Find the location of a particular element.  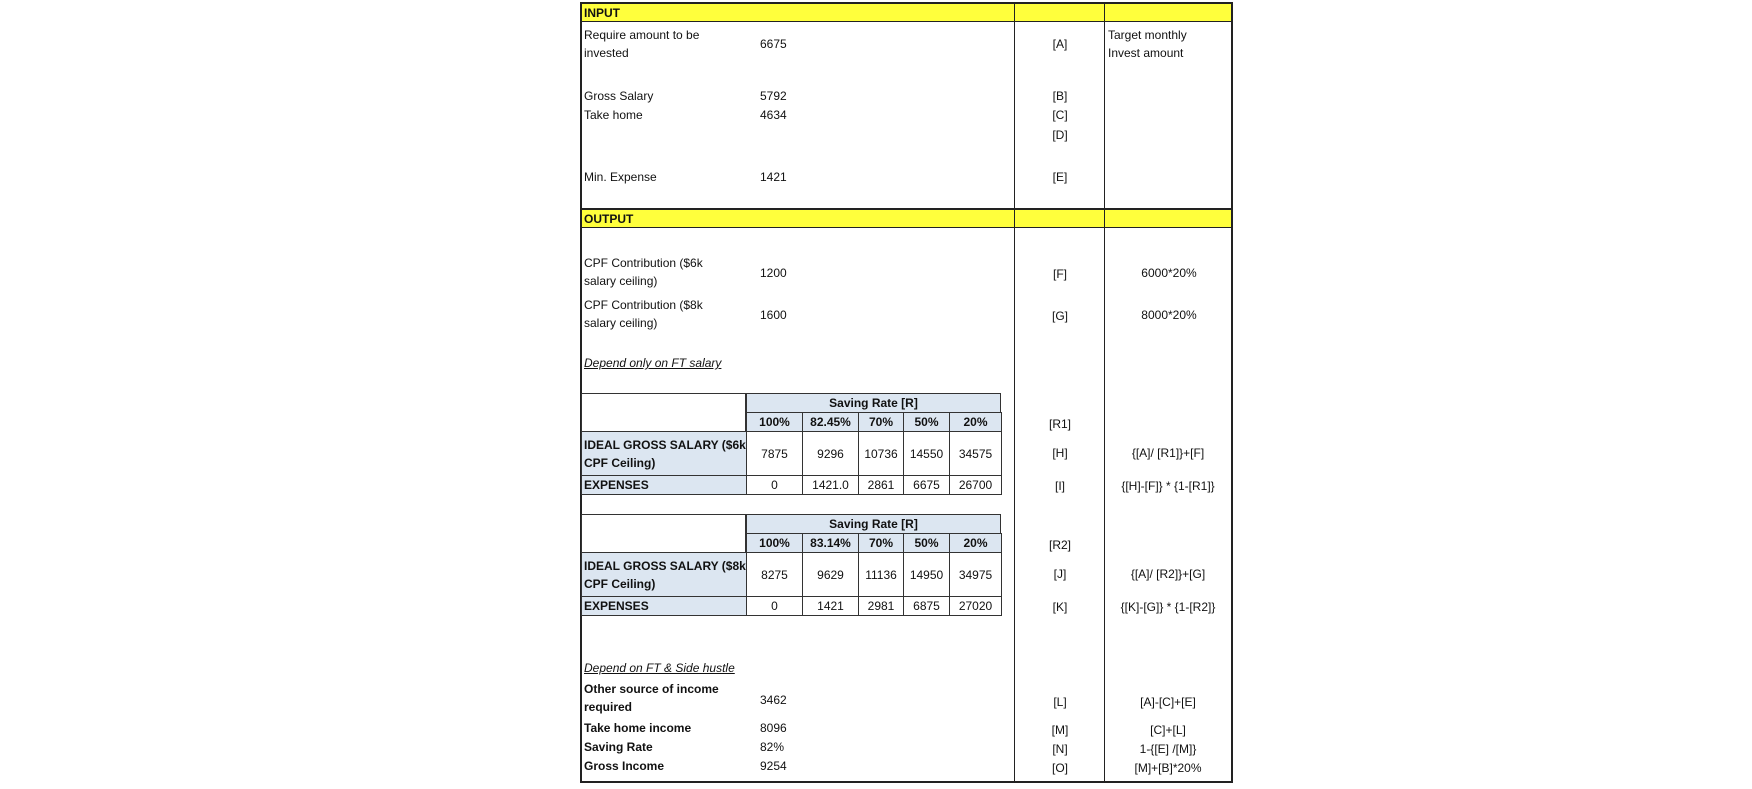

side-label: Take home income is located at coordinates (638, 728).